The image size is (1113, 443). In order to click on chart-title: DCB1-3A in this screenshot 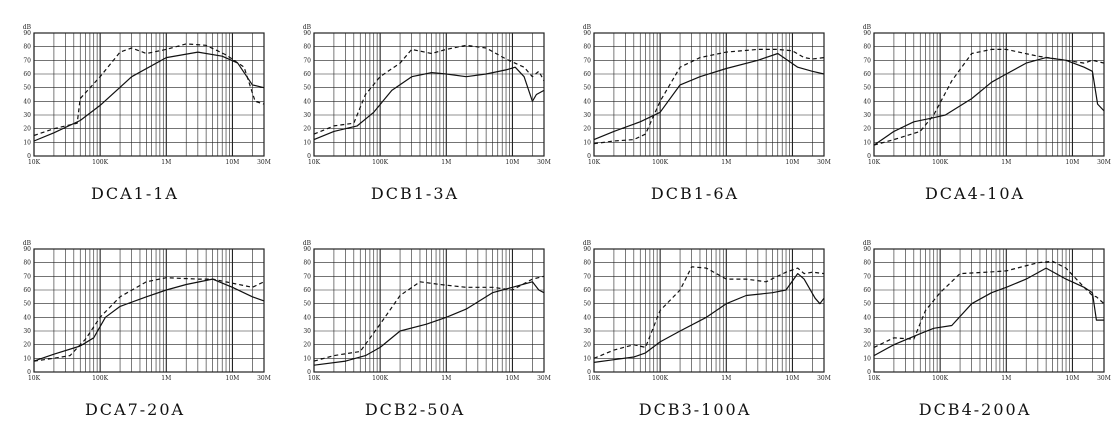, I will do `click(415, 193)`.